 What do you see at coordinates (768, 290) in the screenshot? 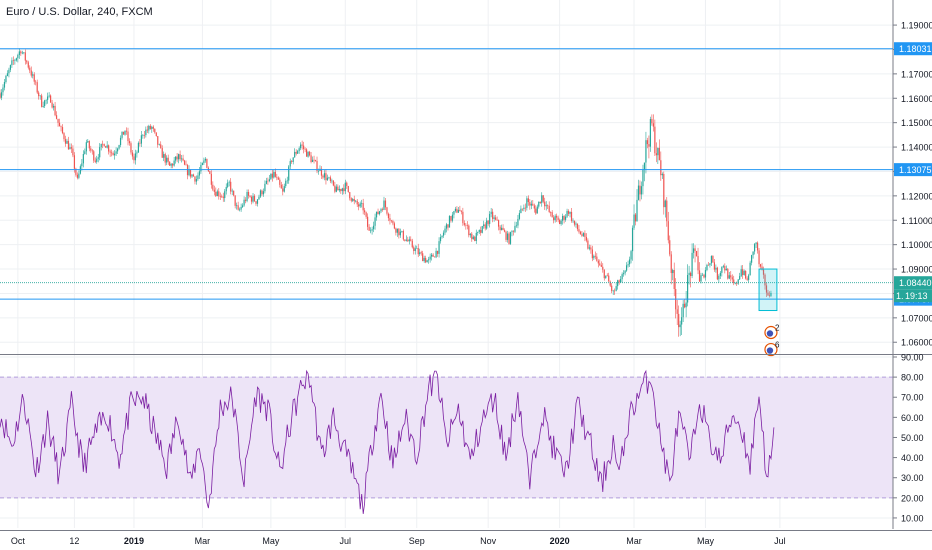
I see `highlight-box` at bounding box center [768, 290].